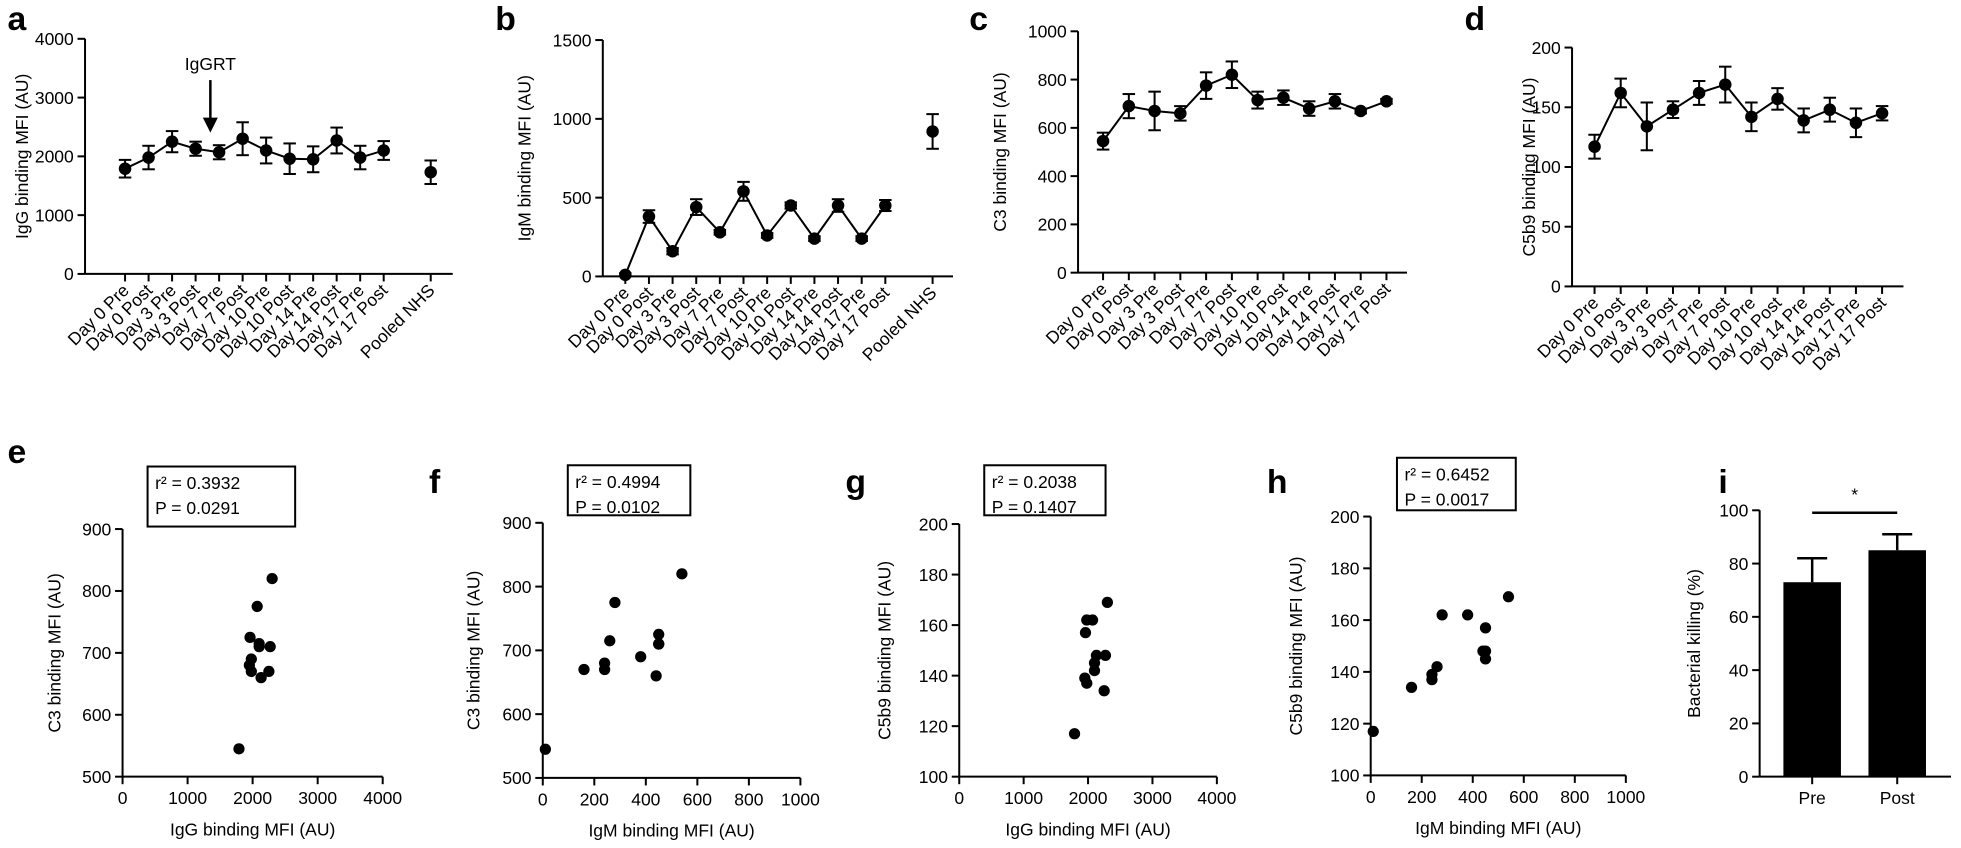 The width and height of the screenshot is (1961, 848). I want to click on arrow-head, so click(210, 125).